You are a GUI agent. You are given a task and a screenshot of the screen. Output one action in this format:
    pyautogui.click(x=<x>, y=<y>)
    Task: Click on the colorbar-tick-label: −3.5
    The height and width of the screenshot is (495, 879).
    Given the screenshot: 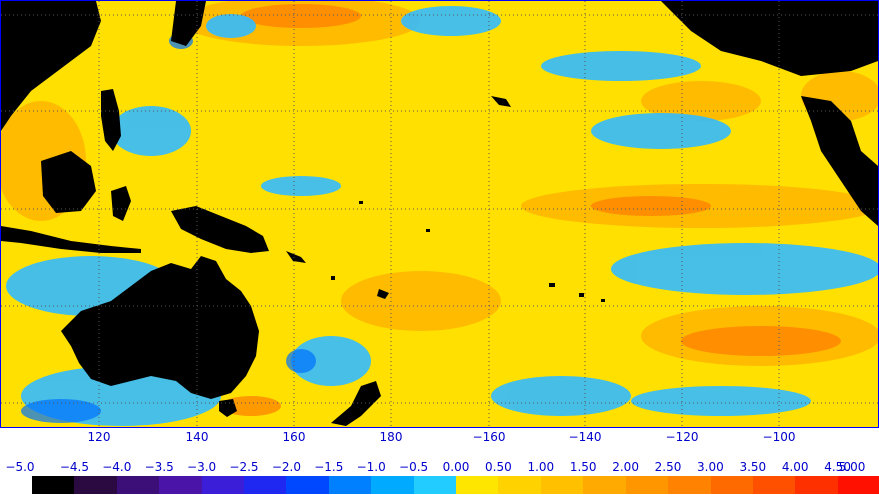 What is the action you would take?
    pyautogui.click(x=159, y=467)
    